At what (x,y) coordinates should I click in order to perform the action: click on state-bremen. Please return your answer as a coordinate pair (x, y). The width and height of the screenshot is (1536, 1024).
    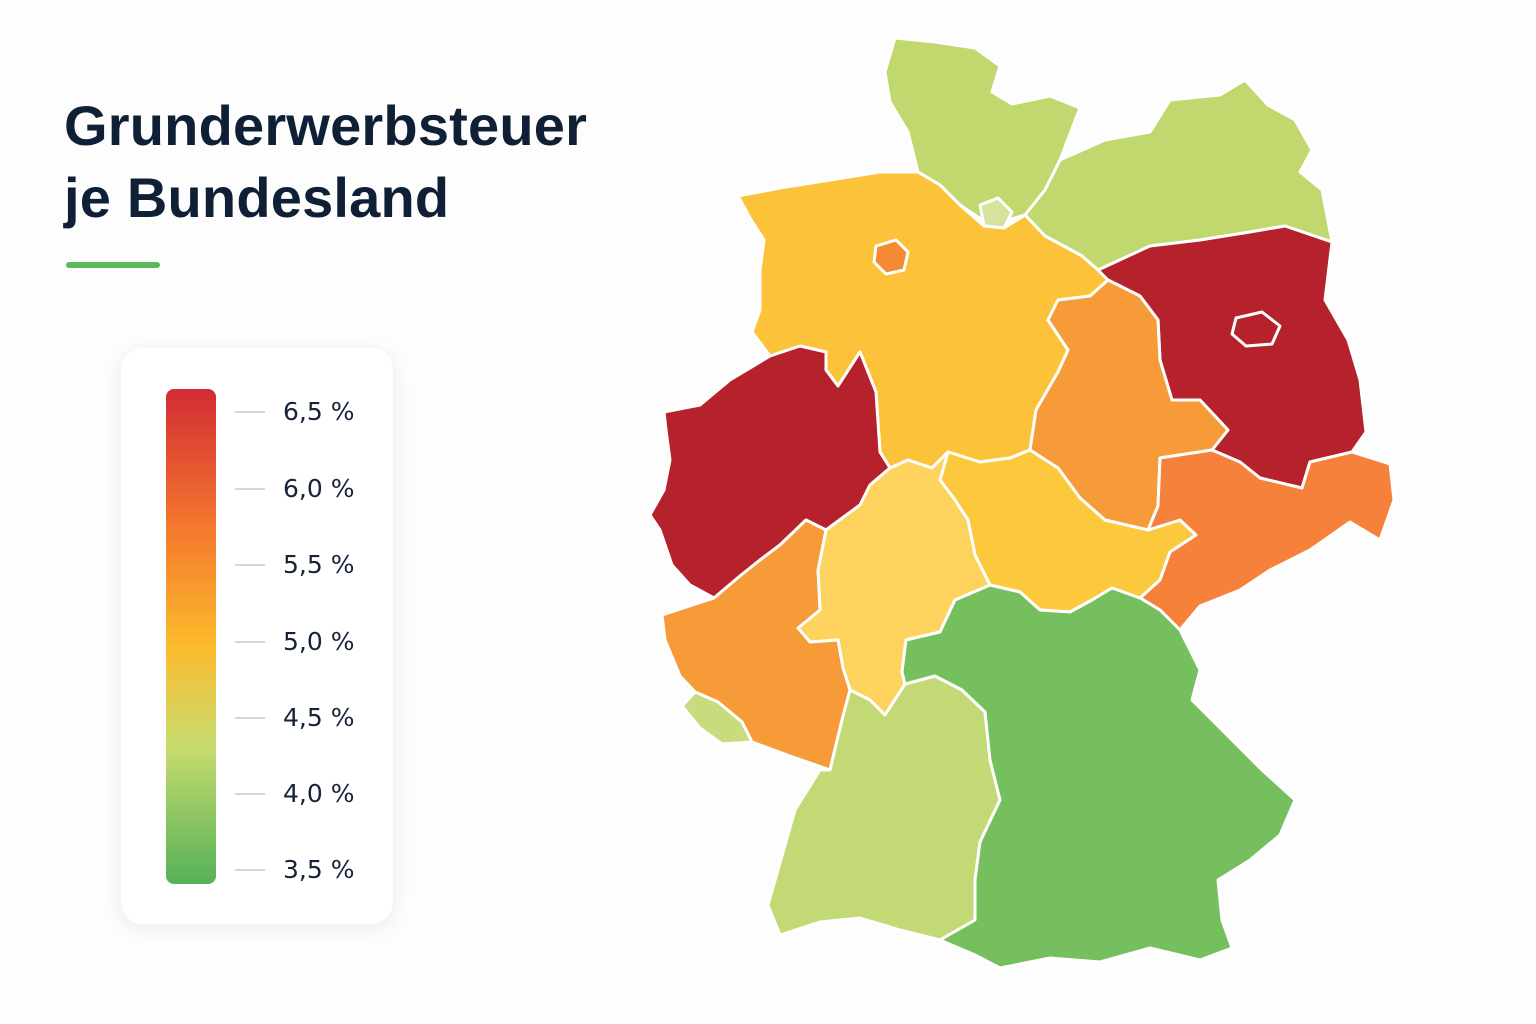
    Looking at the image, I should click on (891, 257).